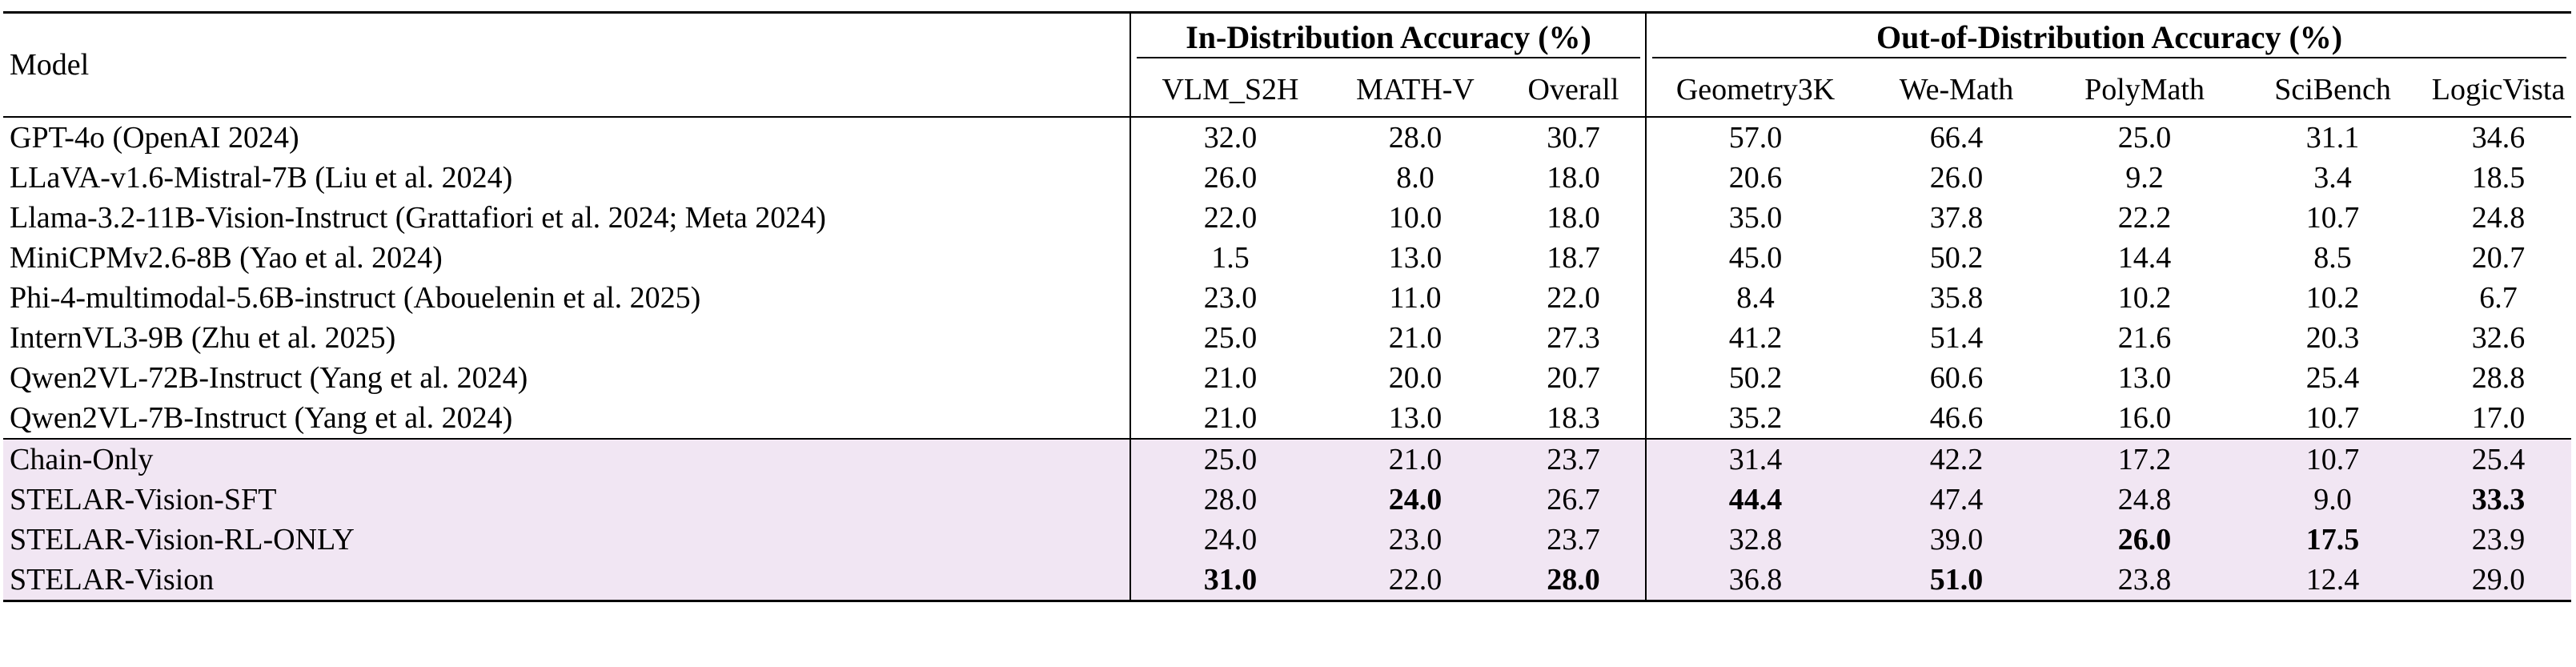 This screenshot has width=2576, height=667. I want to click on in-distribution-header: In-Distribution Accuracy (%), so click(1389, 38).